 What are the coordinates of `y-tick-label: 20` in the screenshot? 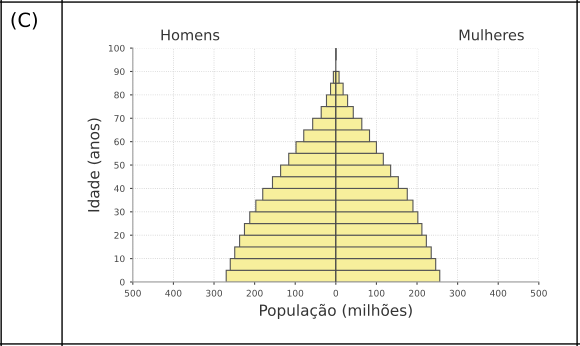 It's located at (119, 235).